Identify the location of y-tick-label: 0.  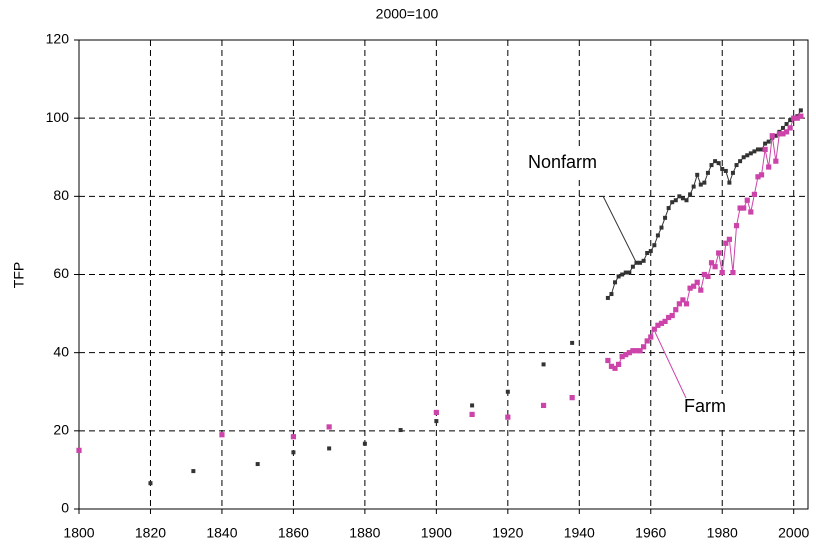
(65, 508).